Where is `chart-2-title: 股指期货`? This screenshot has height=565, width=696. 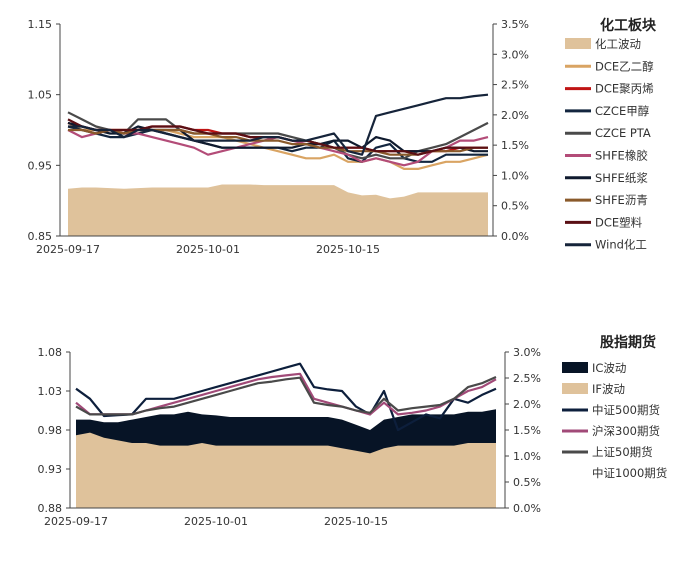
chart-2-title: 股指期货 is located at coordinates (628, 342).